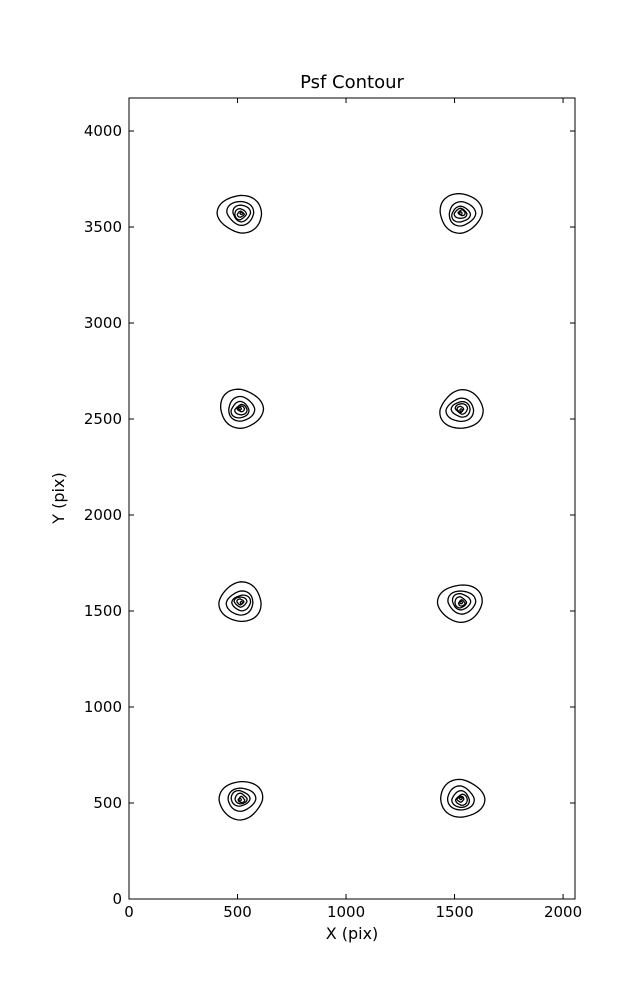  What do you see at coordinates (454, 912) in the screenshot?
I see `x-tick-label: 1500` at bounding box center [454, 912].